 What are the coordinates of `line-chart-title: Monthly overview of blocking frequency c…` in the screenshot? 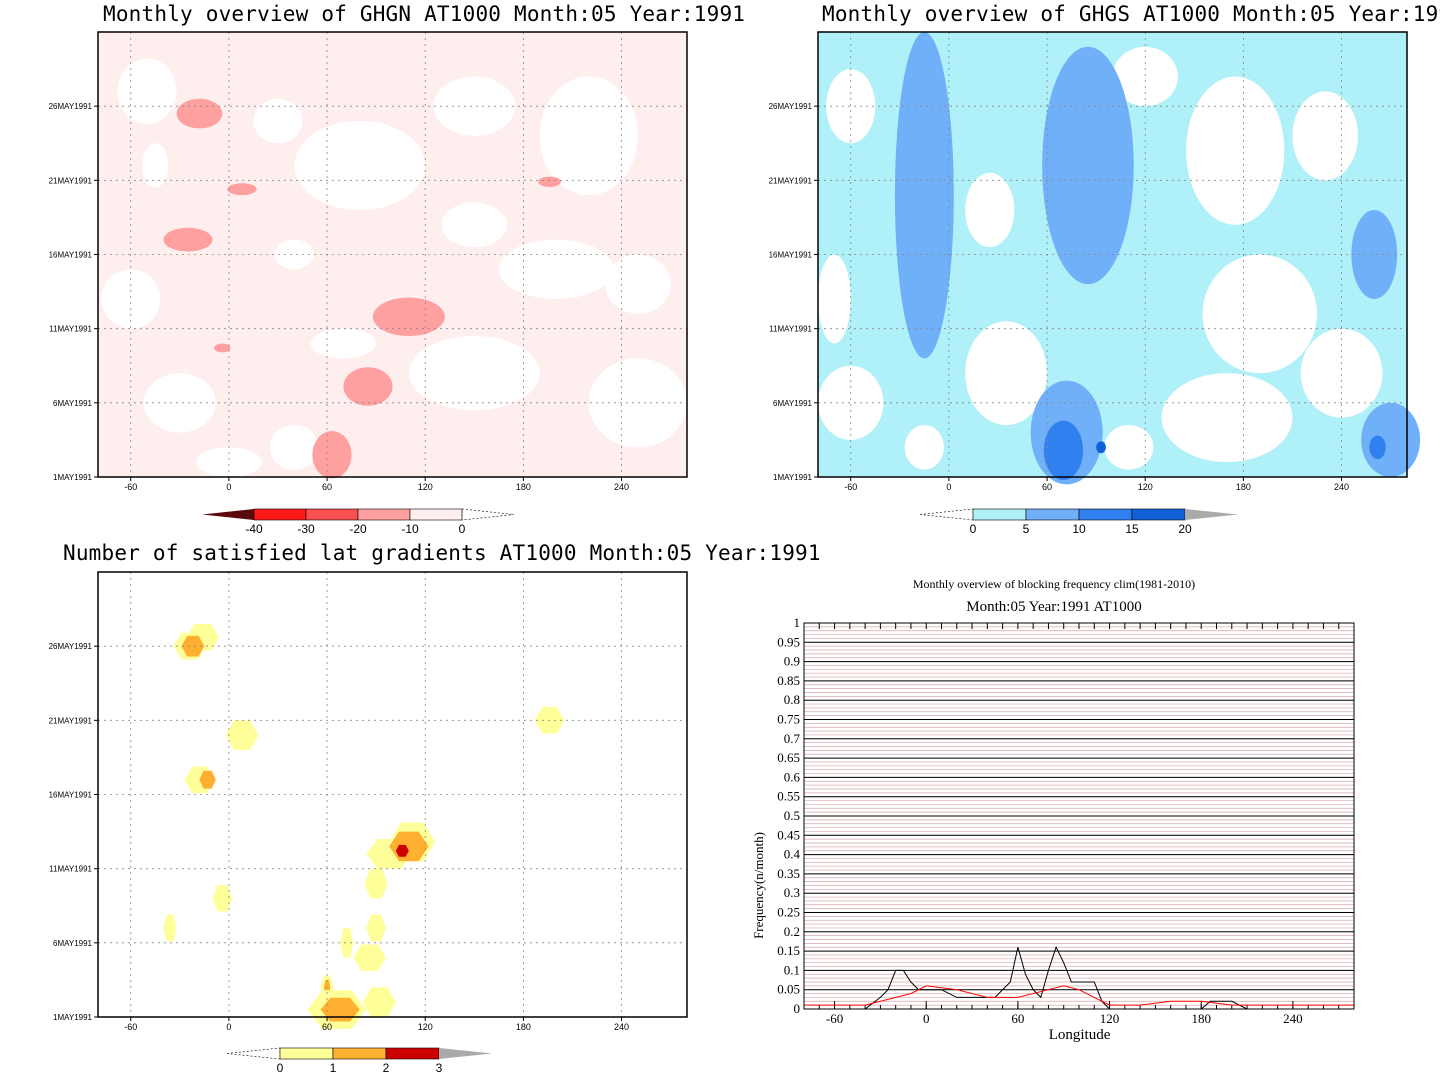 It's located at (1054, 584).